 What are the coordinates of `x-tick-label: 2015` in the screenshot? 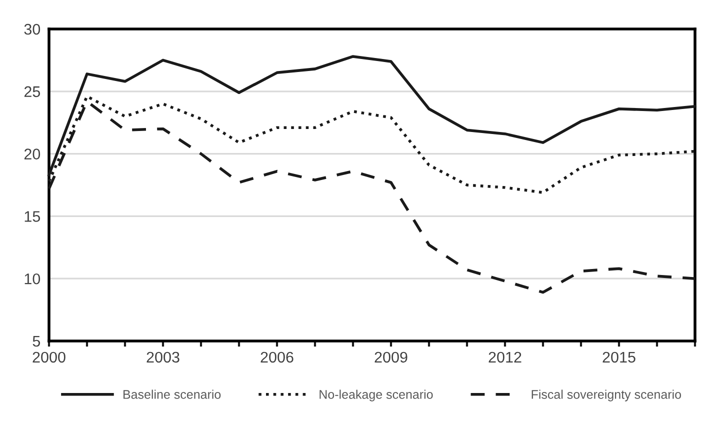 It's located at (619, 357).